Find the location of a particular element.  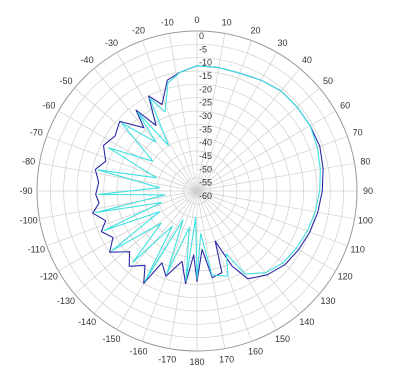

angle-tick-label: 0 is located at coordinates (196, 20).